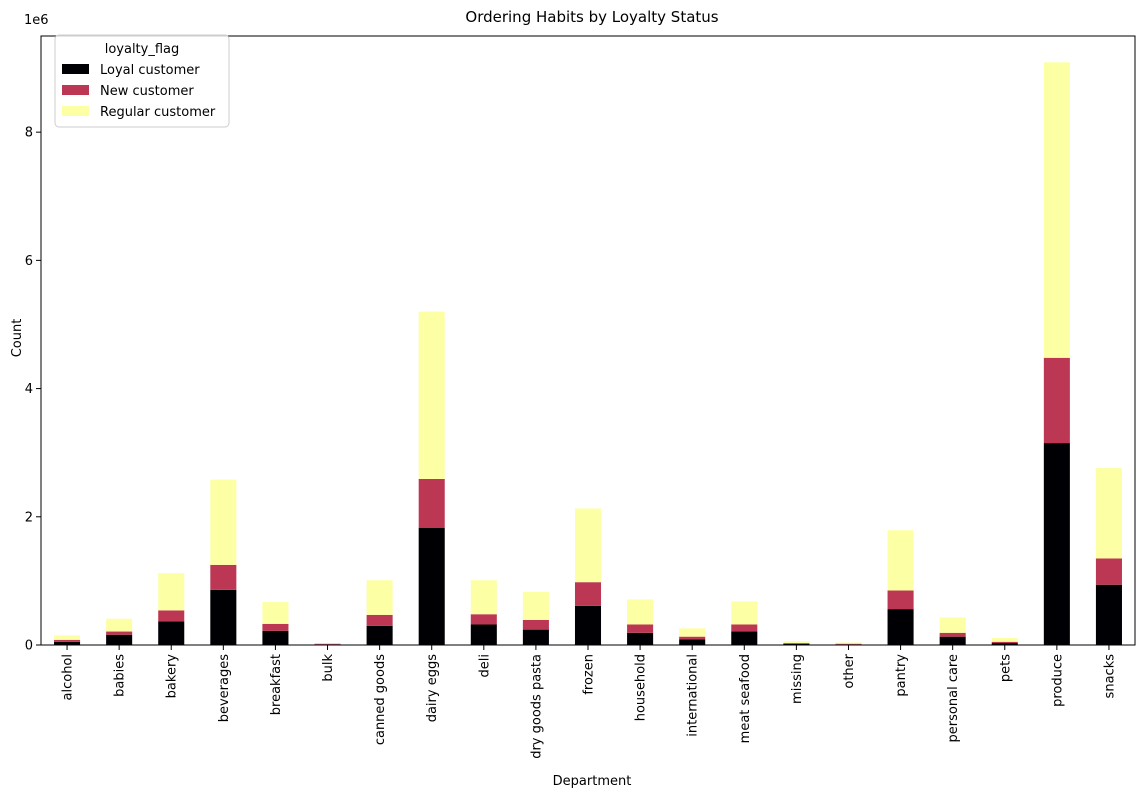 The width and height of the screenshot is (1143, 797). I want to click on y-tick-label: 6, so click(29, 261).